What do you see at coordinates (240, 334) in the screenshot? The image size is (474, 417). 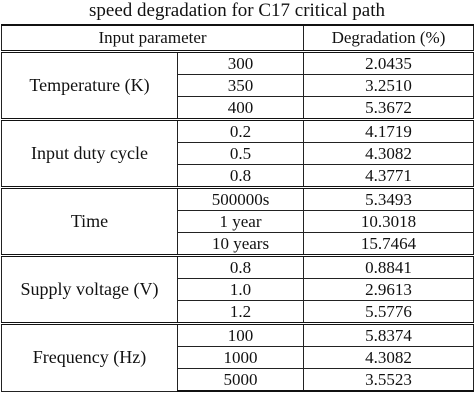 I see `parameter-value: 100` at bounding box center [240, 334].